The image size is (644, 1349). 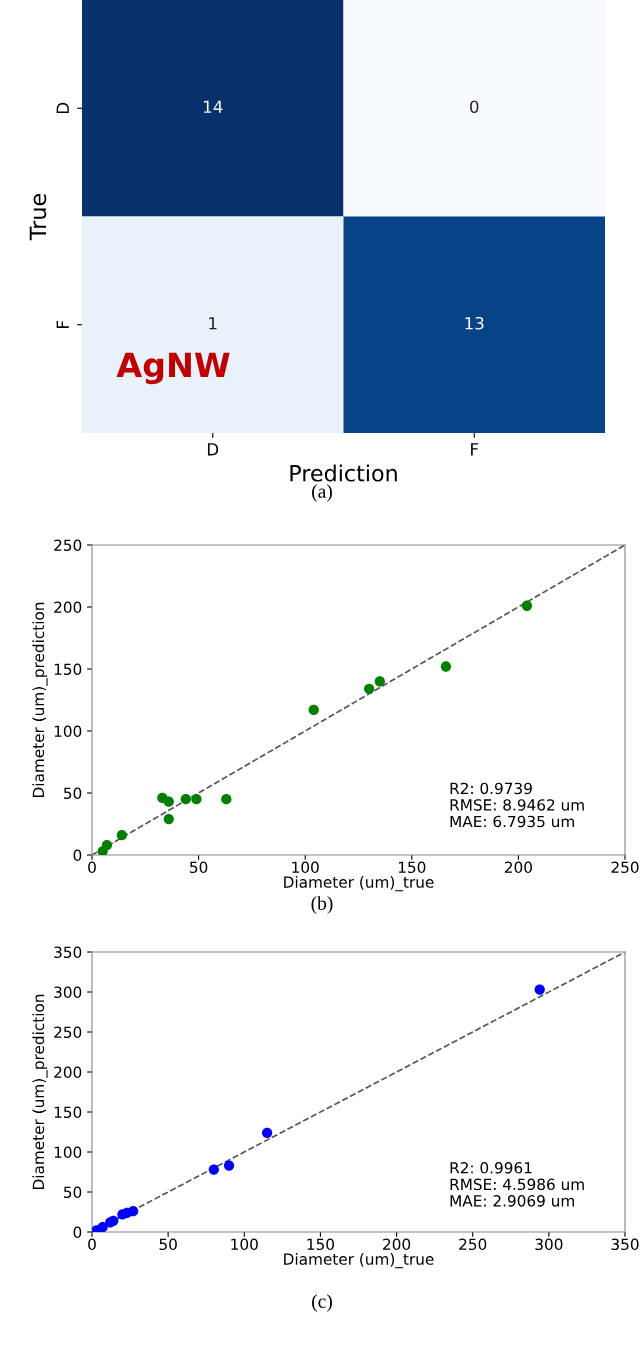 I want to click on x-tick-label: 300, so click(x=549, y=1244).